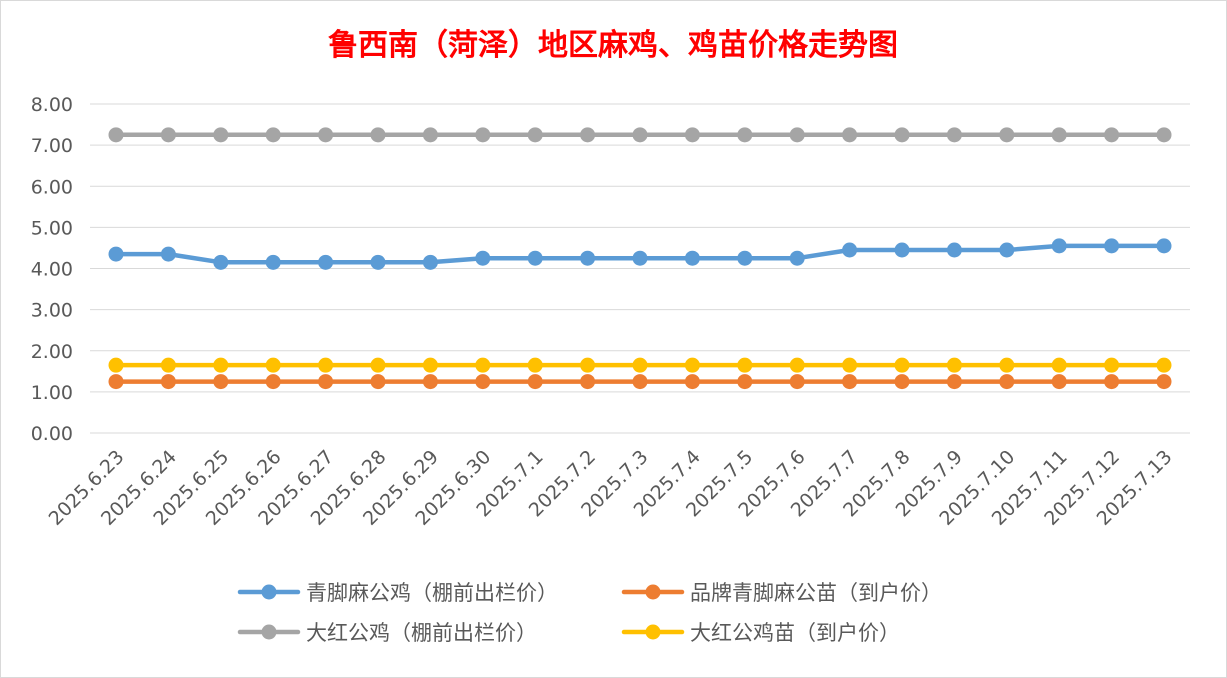 The image size is (1227, 678). What do you see at coordinates (52, 105) in the screenshot?
I see `y-tick-label: 8.00` at bounding box center [52, 105].